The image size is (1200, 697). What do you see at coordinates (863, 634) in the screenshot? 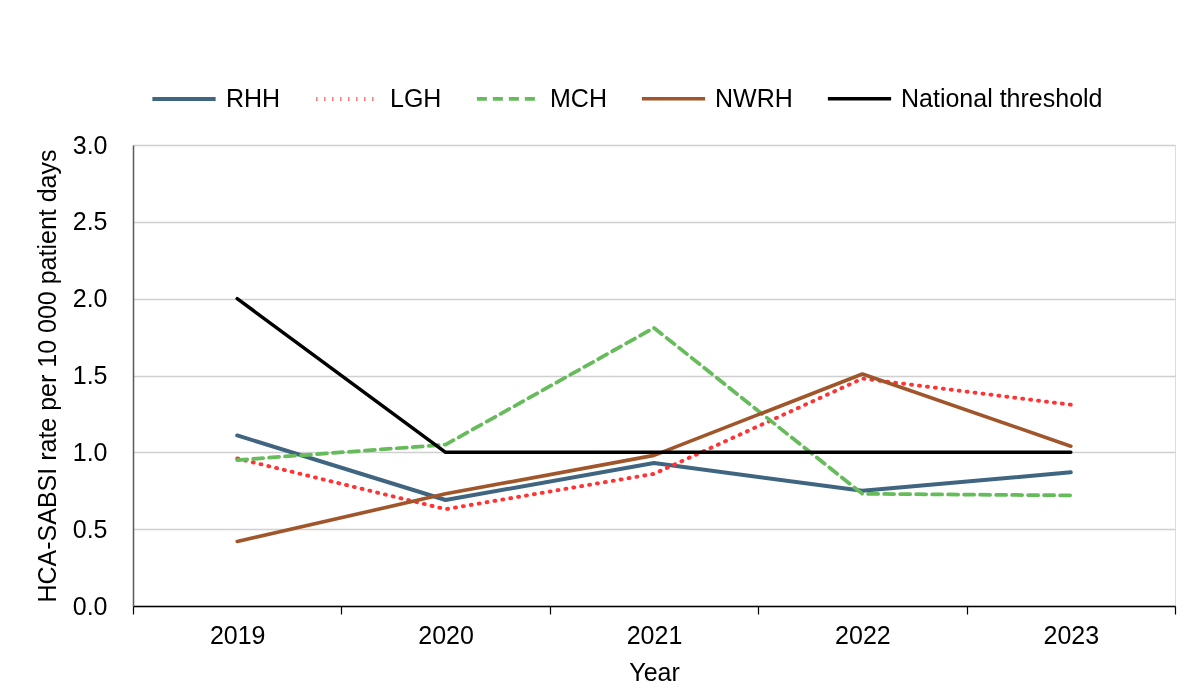
I see `x-tick-label: 2022` at bounding box center [863, 634].